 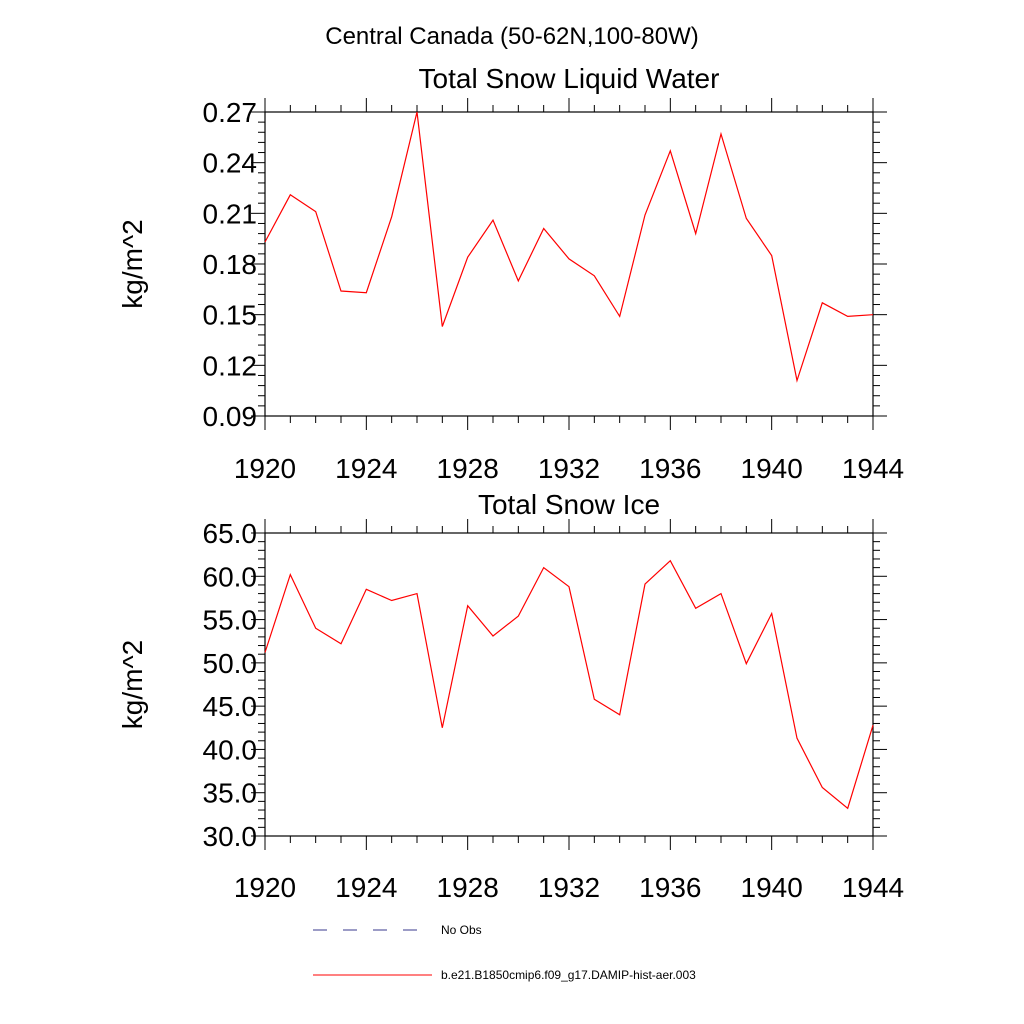 I want to click on y-tick-label: 0.09, so click(x=230, y=416).